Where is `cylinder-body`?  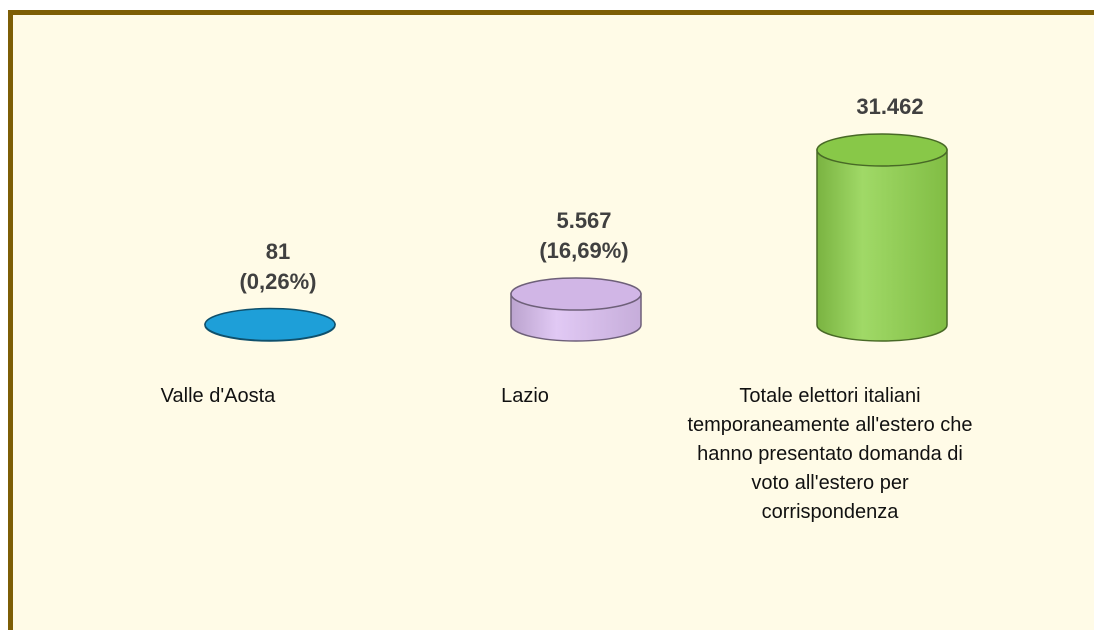
cylinder-body is located at coordinates (882, 245).